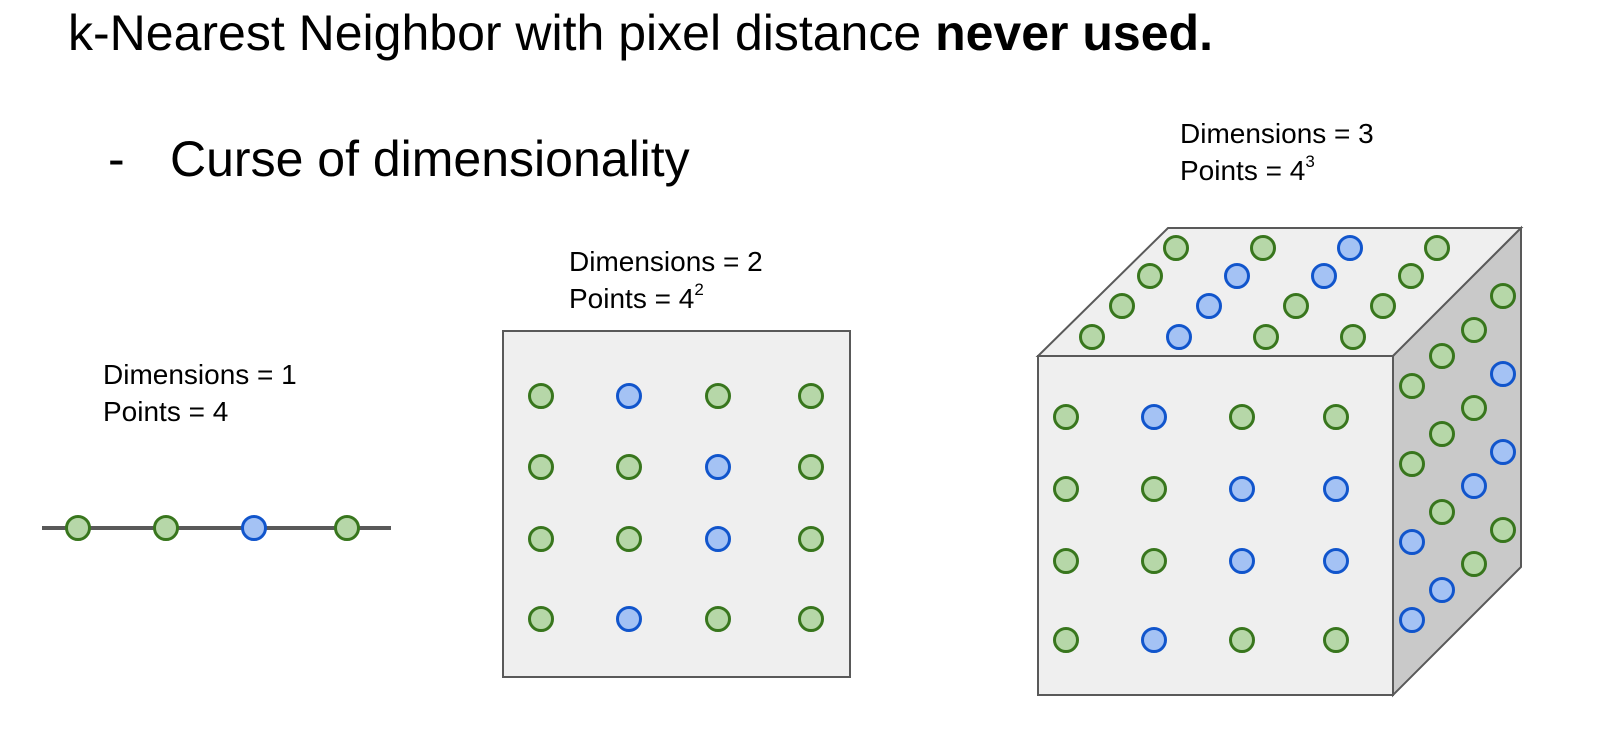 The width and height of the screenshot is (1603, 740). What do you see at coordinates (1310, 161) in the screenshot?
I see `points-3-exponent: 3` at bounding box center [1310, 161].